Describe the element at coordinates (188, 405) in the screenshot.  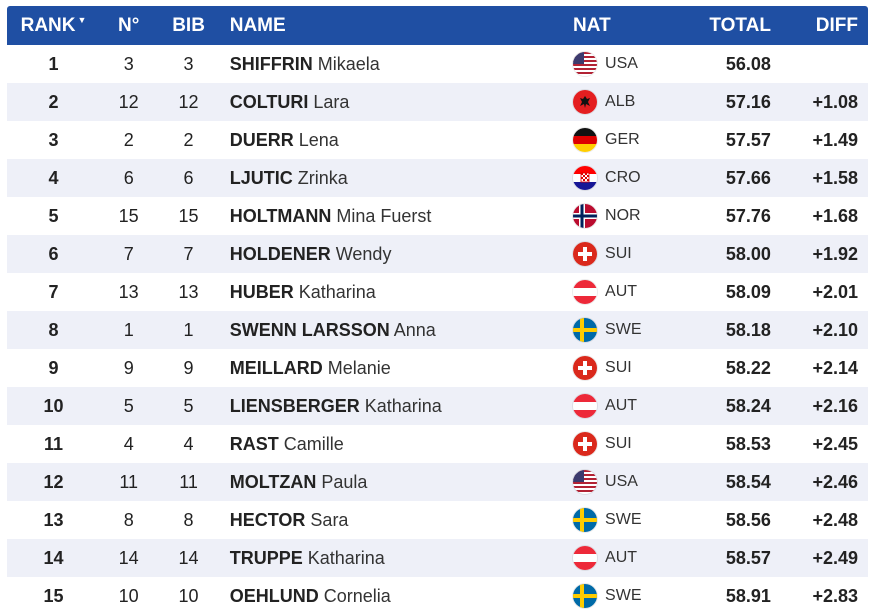
I see `bib-cell: 5` at that location.